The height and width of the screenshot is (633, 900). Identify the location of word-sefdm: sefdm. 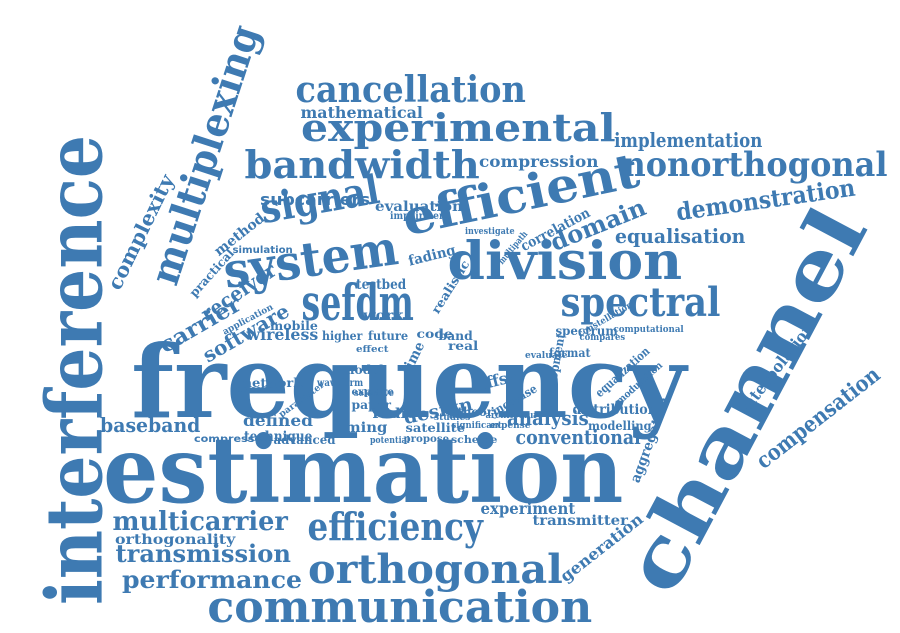
(357, 302).